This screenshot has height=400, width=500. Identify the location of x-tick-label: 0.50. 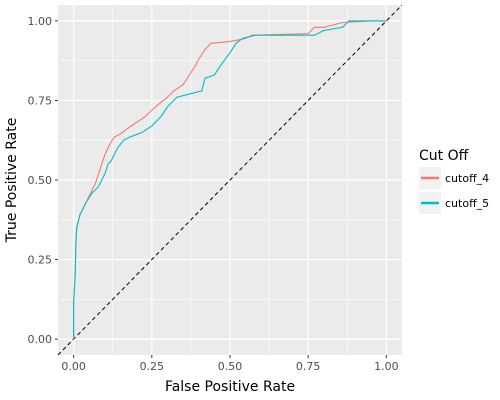
(230, 366).